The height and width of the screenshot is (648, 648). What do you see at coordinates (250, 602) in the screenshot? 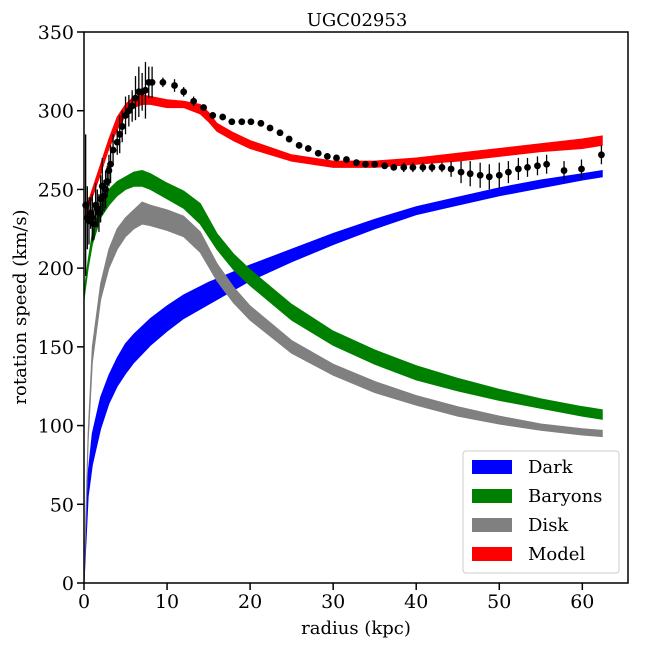
I see `x-tick-label: 20` at bounding box center [250, 602].